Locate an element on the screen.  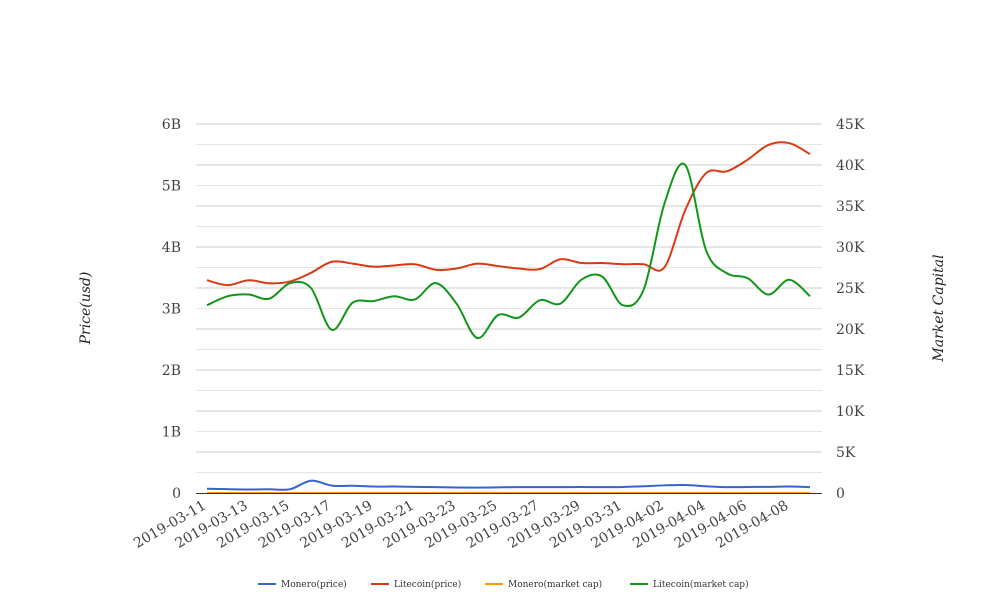
legend-item: Monero(price) is located at coordinates (302, 584).